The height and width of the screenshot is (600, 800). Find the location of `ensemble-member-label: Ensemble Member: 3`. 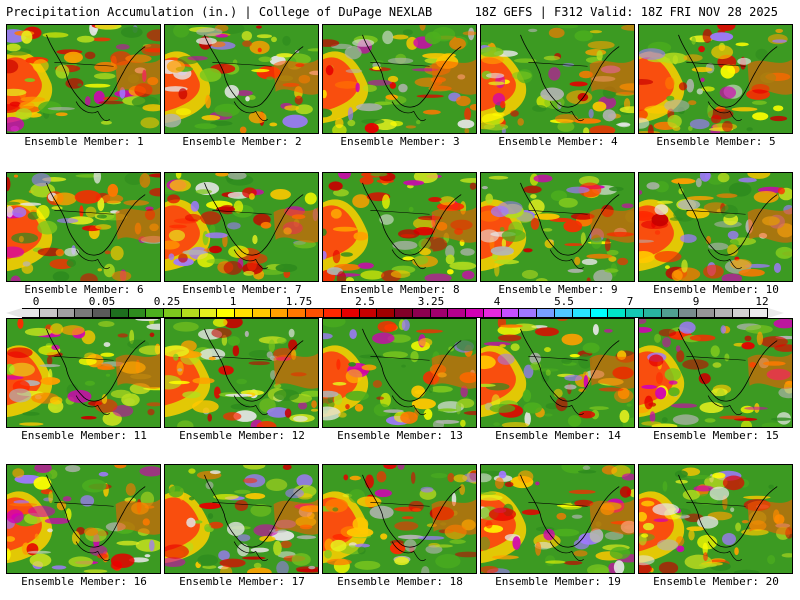

ensemble-member-label: Ensemble Member: 3 is located at coordinates (400, 141).